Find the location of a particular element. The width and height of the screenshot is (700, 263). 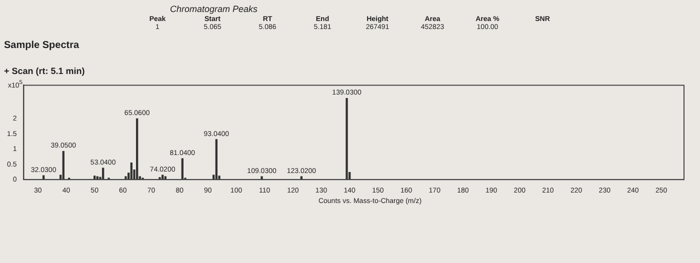

chart-title: Sample Spectra is located at coordinates (42, 45).